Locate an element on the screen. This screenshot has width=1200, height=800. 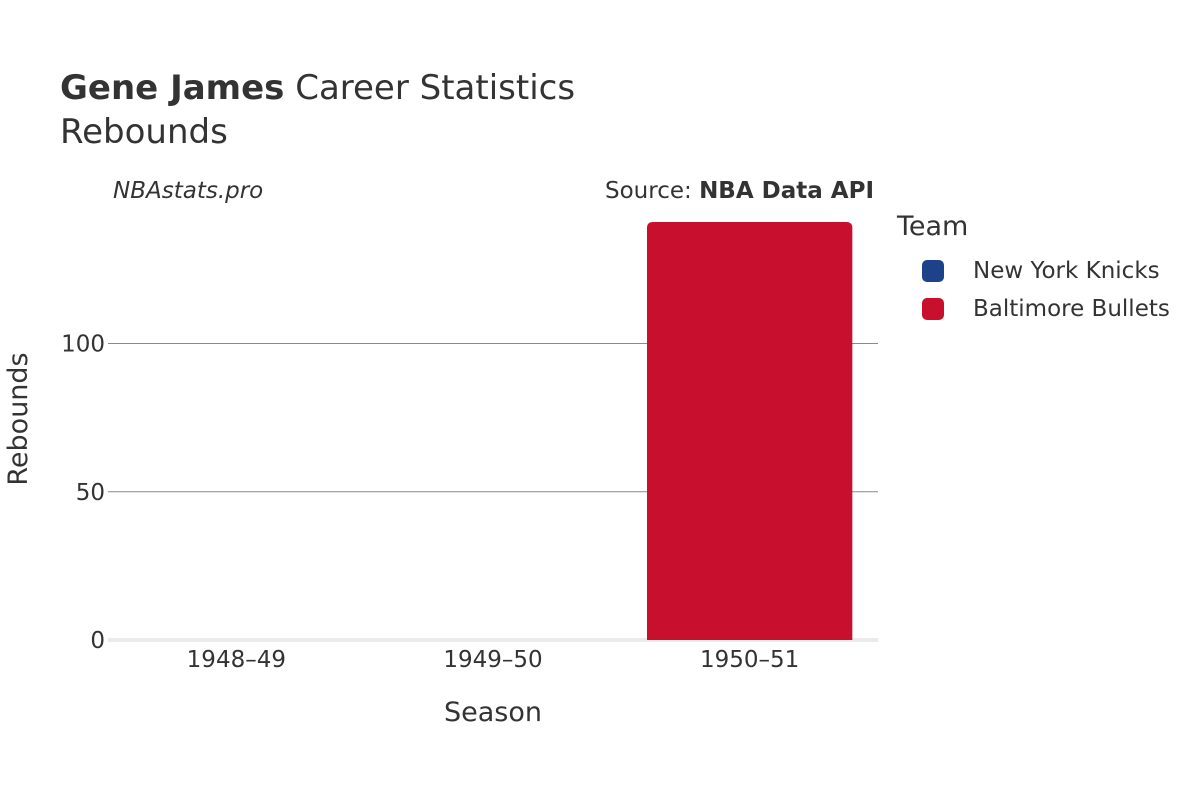
x-tick-labels: 1948–49 1949–50 1950–51 is located at coordinates (493, 660).